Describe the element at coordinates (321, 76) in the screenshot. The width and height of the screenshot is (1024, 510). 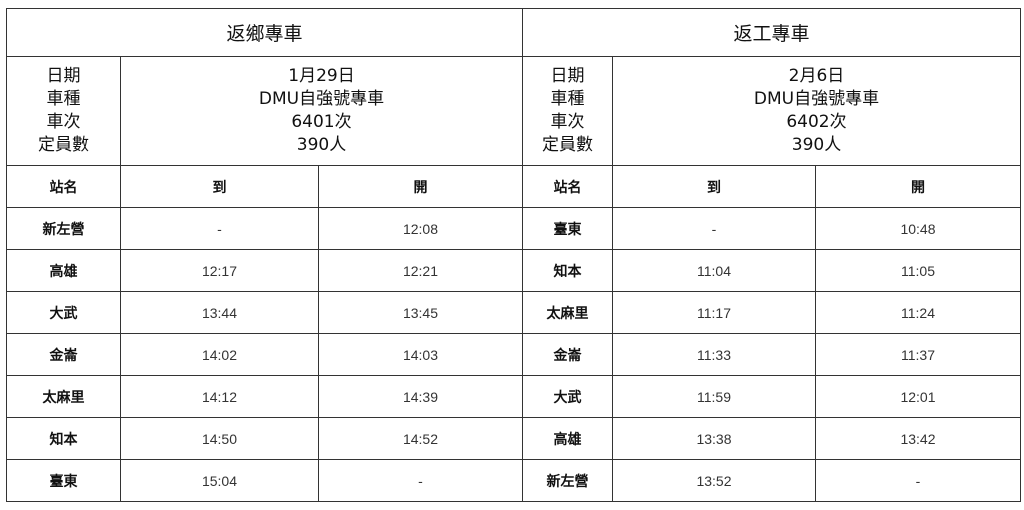
I see `info-value: 1月29日` at that location.